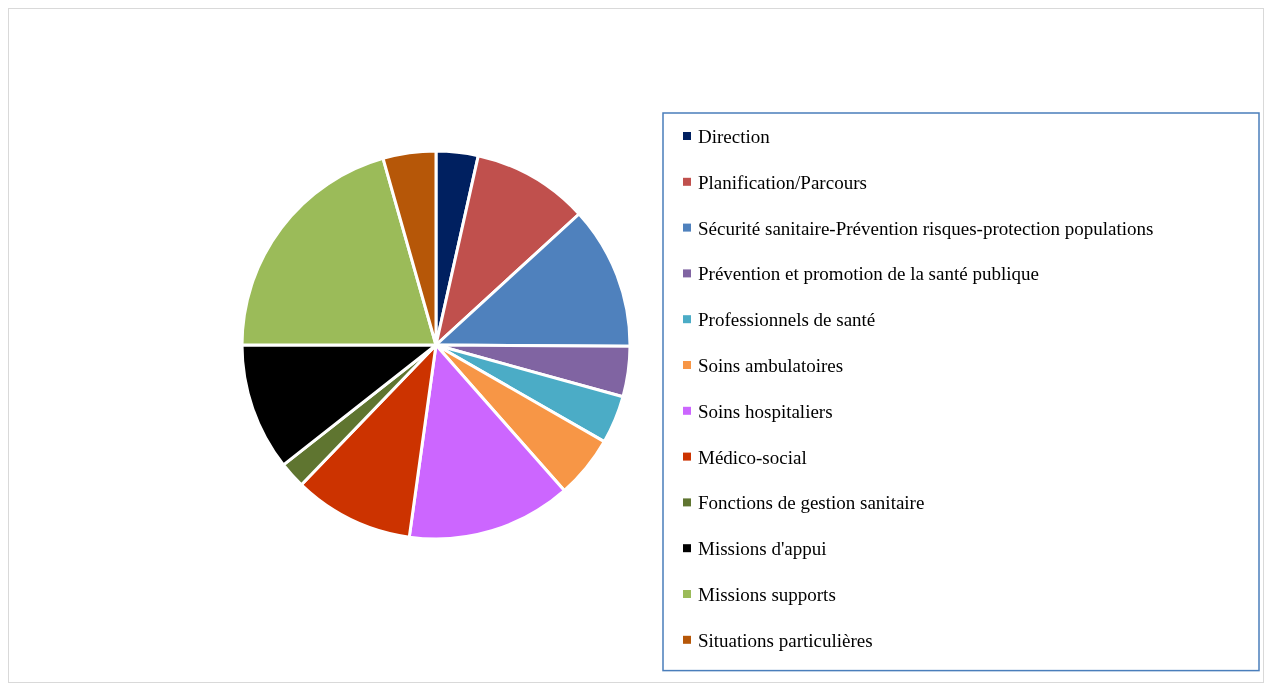 Image resolution: width=1272 pixels, height=691 pixels. Describe the element at coordinates (926, 228) in the screenshot. I see `legend-label: Sécurité sanitaire-Prévention risques-protection populations` at that location.